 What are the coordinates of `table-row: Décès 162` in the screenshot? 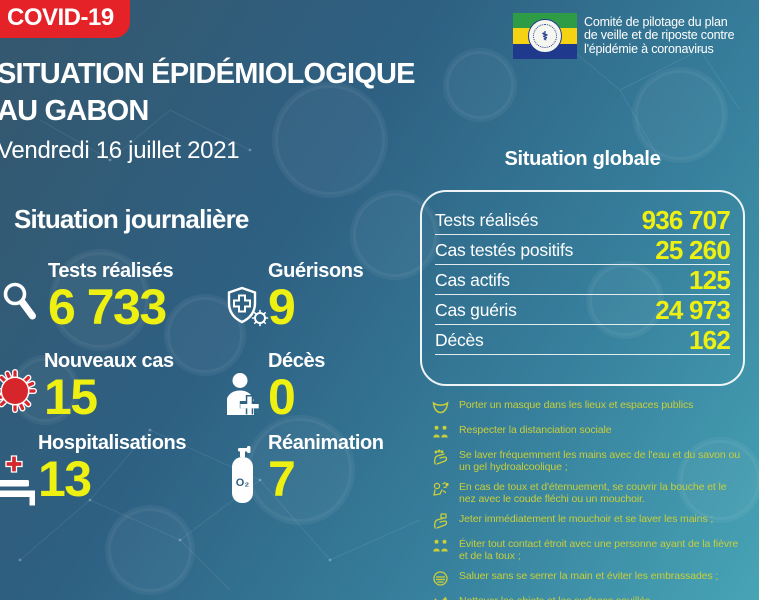 It's located at (583, 340).